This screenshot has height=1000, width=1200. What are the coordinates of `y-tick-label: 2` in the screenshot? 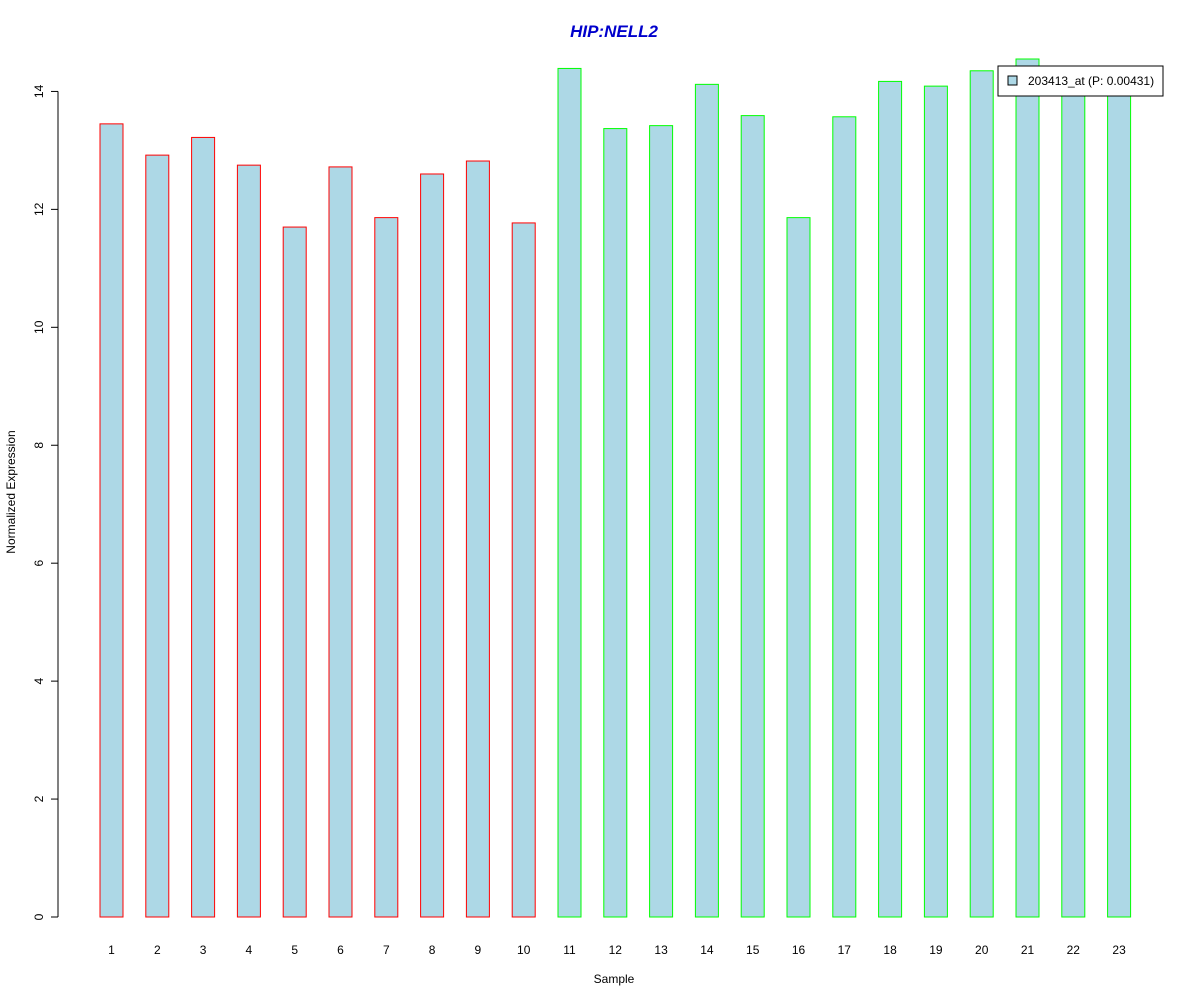 It's located at (39, 798).